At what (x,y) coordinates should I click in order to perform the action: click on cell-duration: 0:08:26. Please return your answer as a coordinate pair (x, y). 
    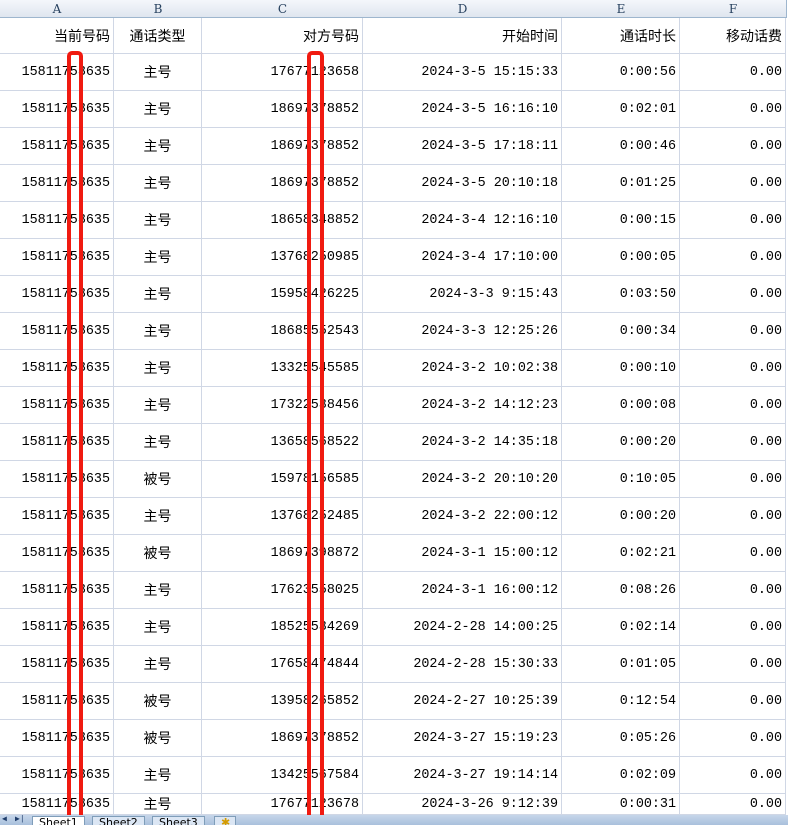
    Looking at the image, I should click on (621, 590).